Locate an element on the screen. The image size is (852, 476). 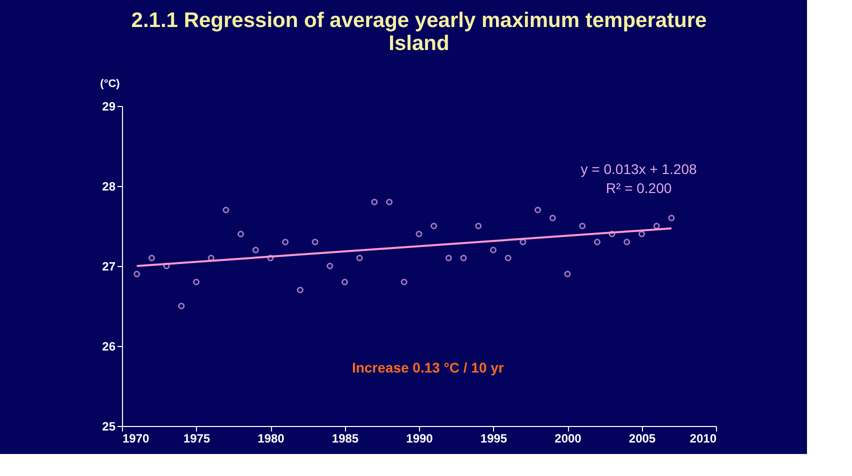
y-axis-title: (°C) is located at coordinates (110, 84).